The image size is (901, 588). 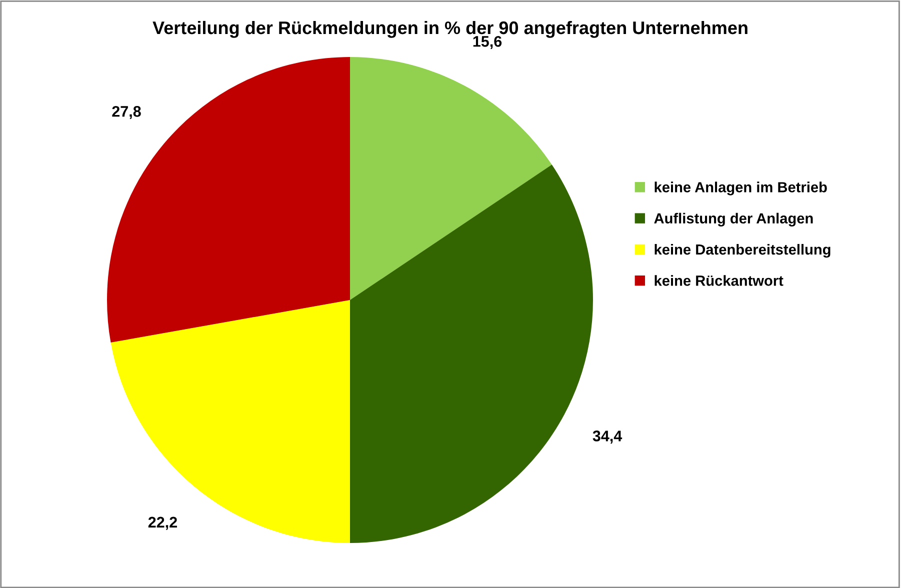 What do you see at coordinates (162, 523) in the screenshot?
I see `data-label: 22,2` at bounding box center [162, 523].